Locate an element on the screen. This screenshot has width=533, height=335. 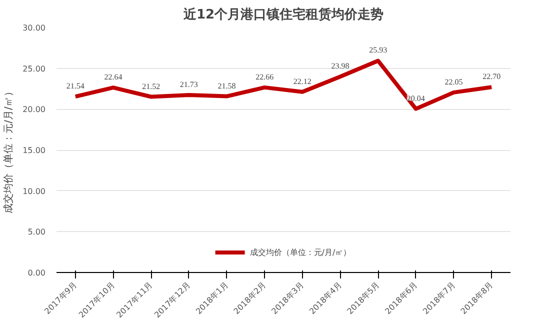
chart-title: 近12个月港口镇住宅租赁均价走势 is located at coordinates (283, 14).